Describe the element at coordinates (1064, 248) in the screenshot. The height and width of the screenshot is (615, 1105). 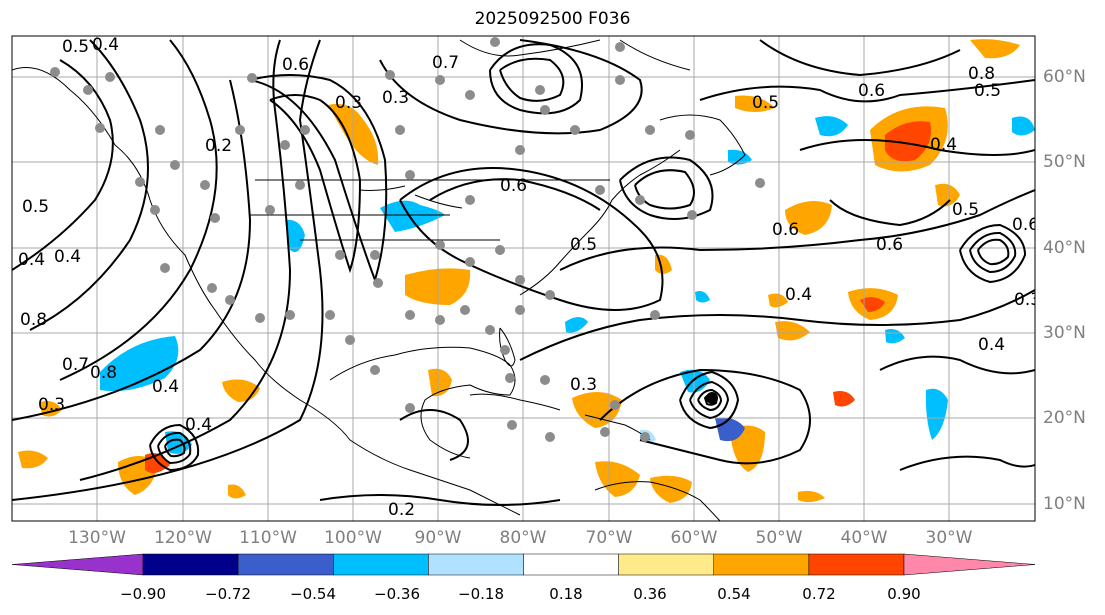
I see `lat-label: 40°N` at that location.